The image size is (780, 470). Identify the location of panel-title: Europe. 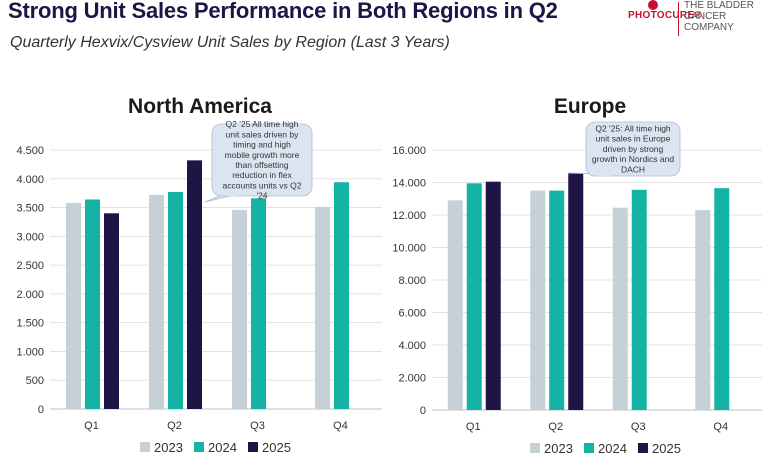
(590, 106).